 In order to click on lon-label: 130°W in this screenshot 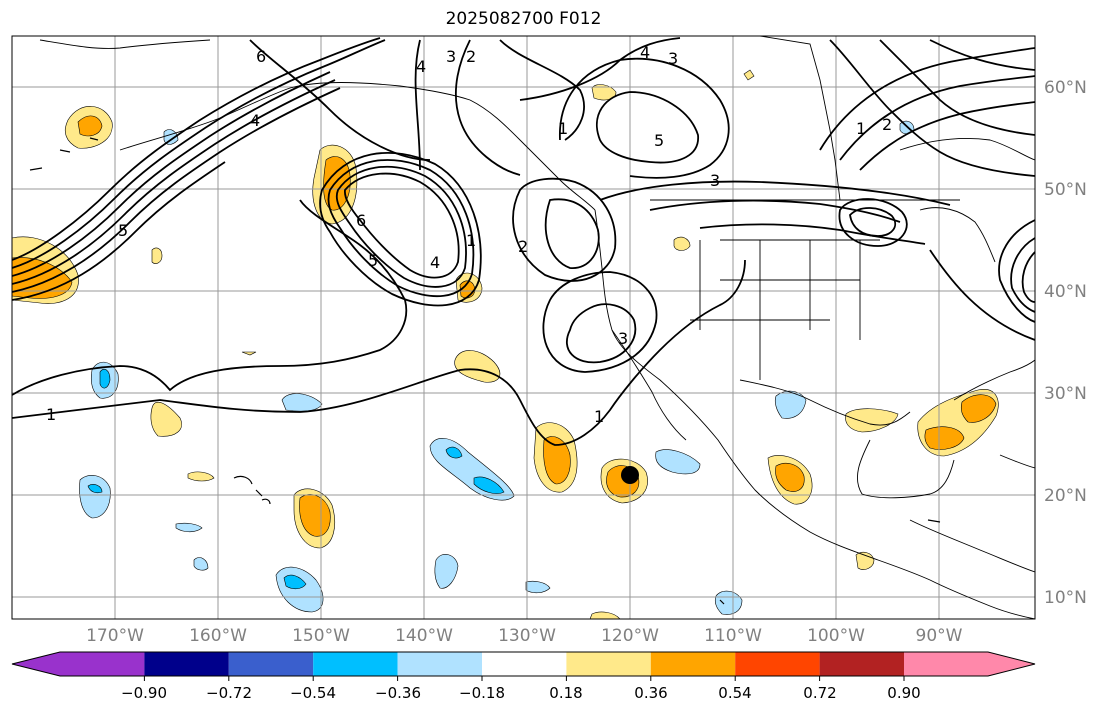, I will do `click(527, 636)`.